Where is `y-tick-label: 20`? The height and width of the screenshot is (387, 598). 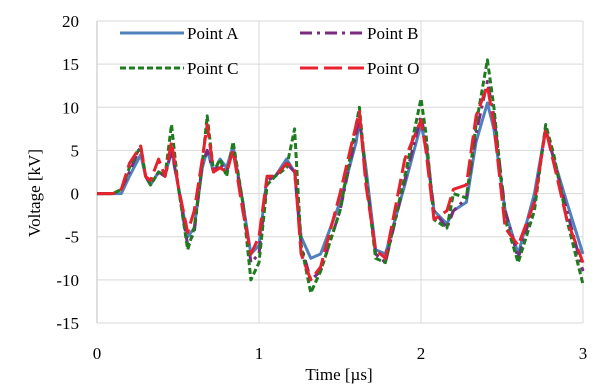
y-tick-label: 20 is located at coordinates (70, 21).